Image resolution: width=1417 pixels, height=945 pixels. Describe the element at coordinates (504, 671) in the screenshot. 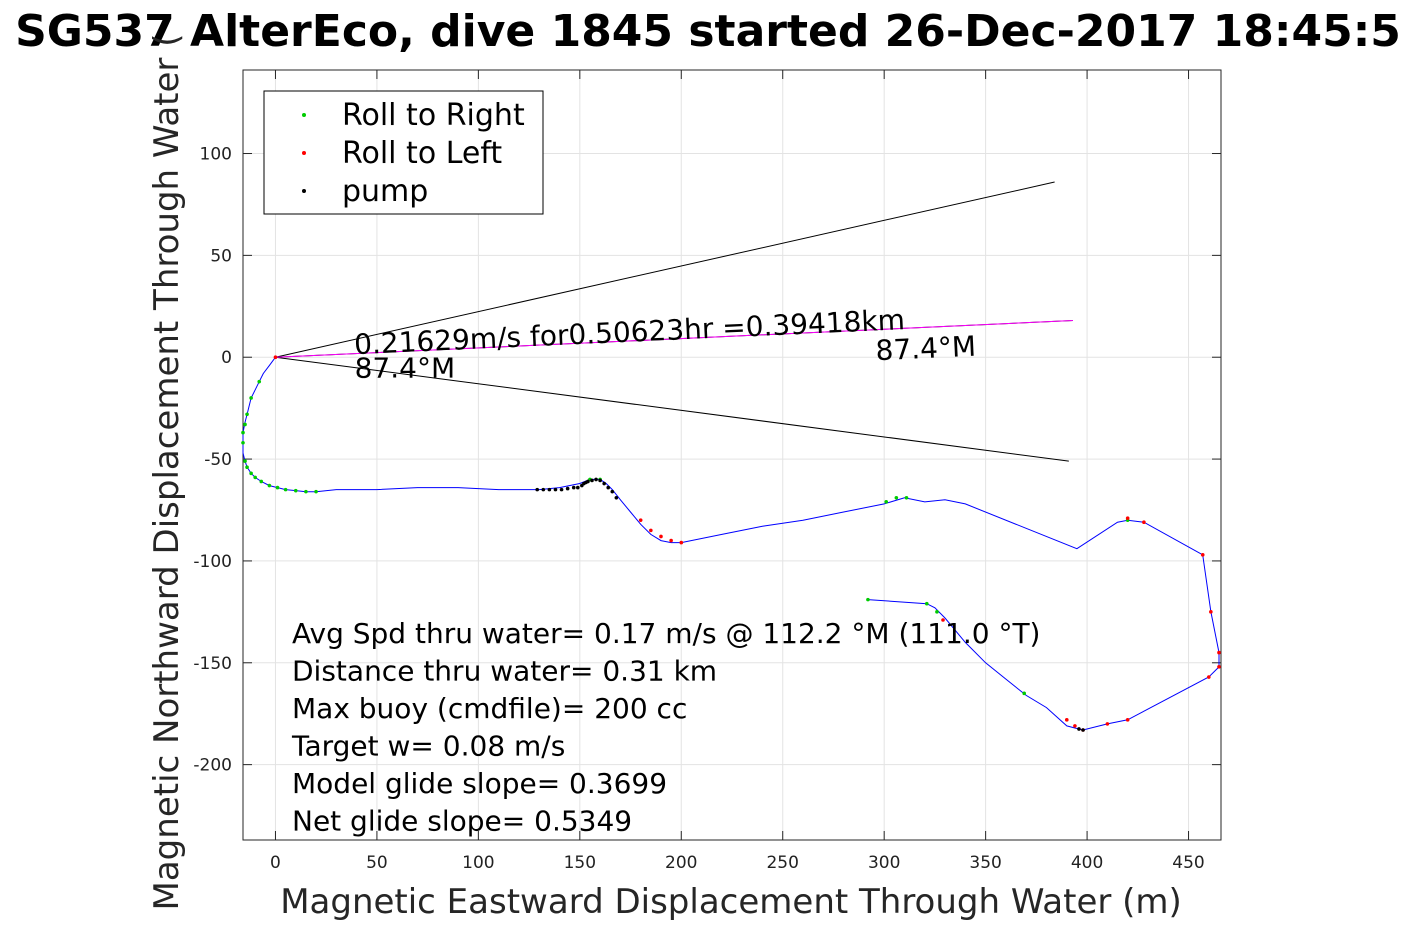

I see `stat-line: Distance thru water= 0.31 km` at that location.